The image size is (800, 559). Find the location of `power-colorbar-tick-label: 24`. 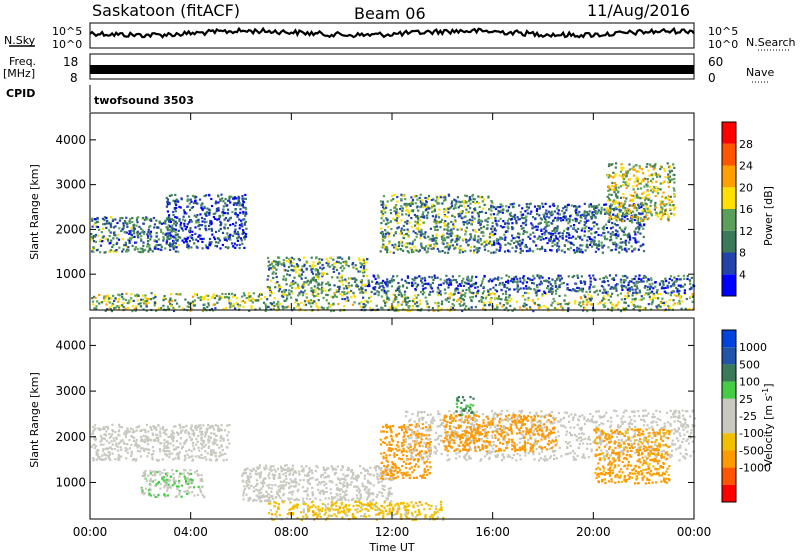

power-colorbar-tick-label: 24 is located at coordinates (746, 166).